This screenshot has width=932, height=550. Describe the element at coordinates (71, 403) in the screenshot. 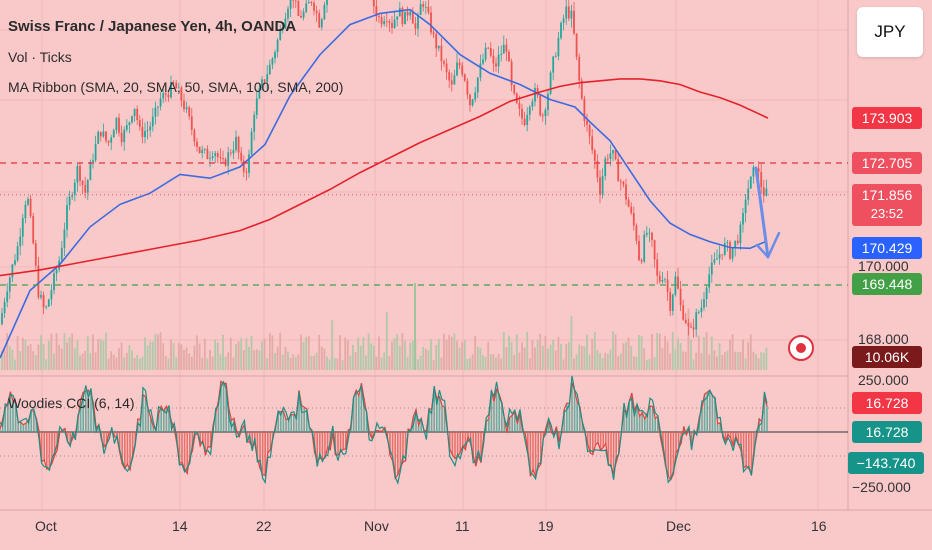

I see `cci-legend: Woodies CCI (6, 14)` at that location.